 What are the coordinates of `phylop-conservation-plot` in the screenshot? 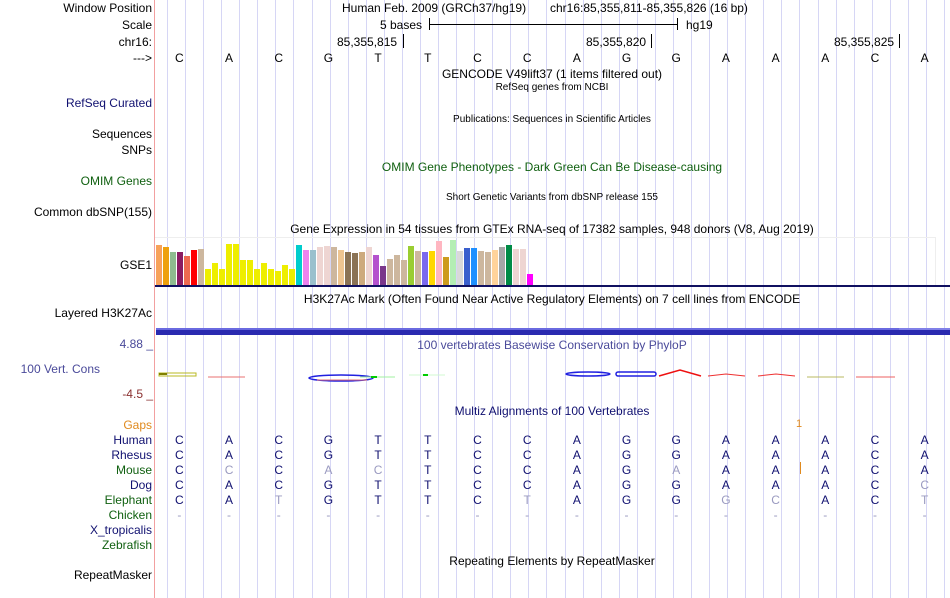 It's located at (552, 375).